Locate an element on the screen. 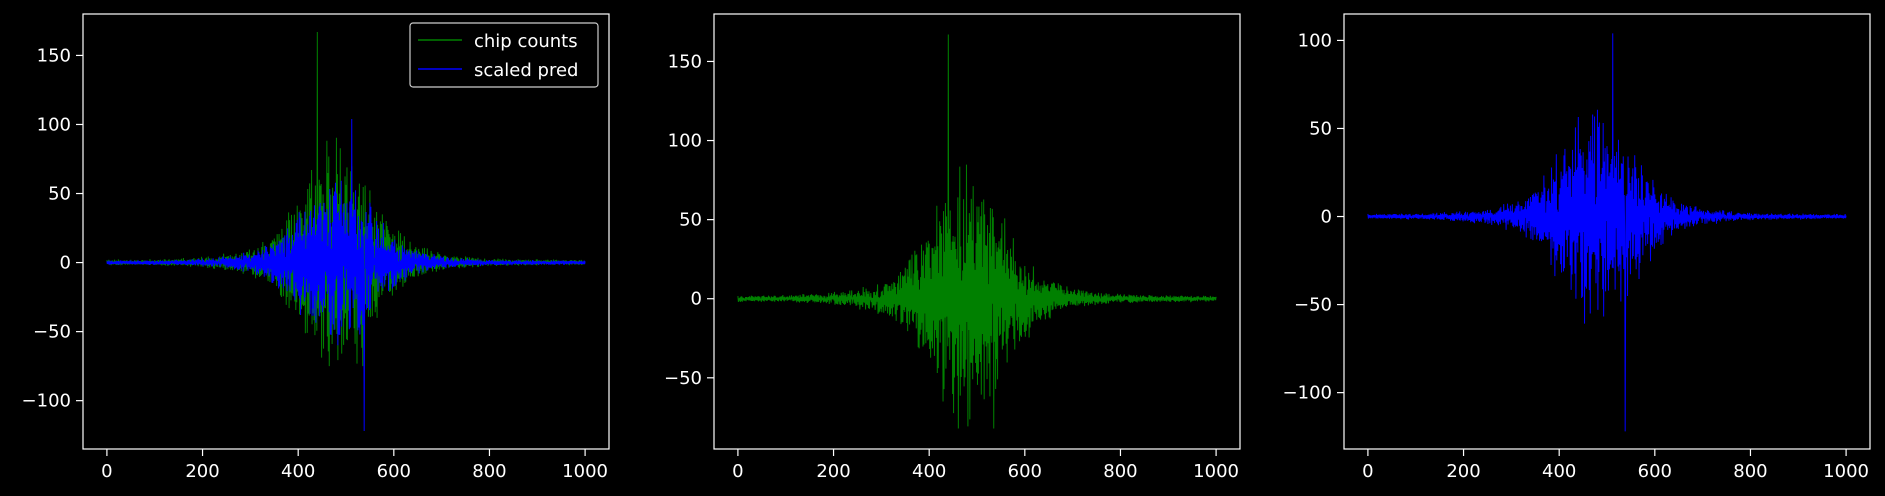 This screenshot has width=1885, height=496. legend-label-chip-counts: chip counts is located at coordinates (526, 41).